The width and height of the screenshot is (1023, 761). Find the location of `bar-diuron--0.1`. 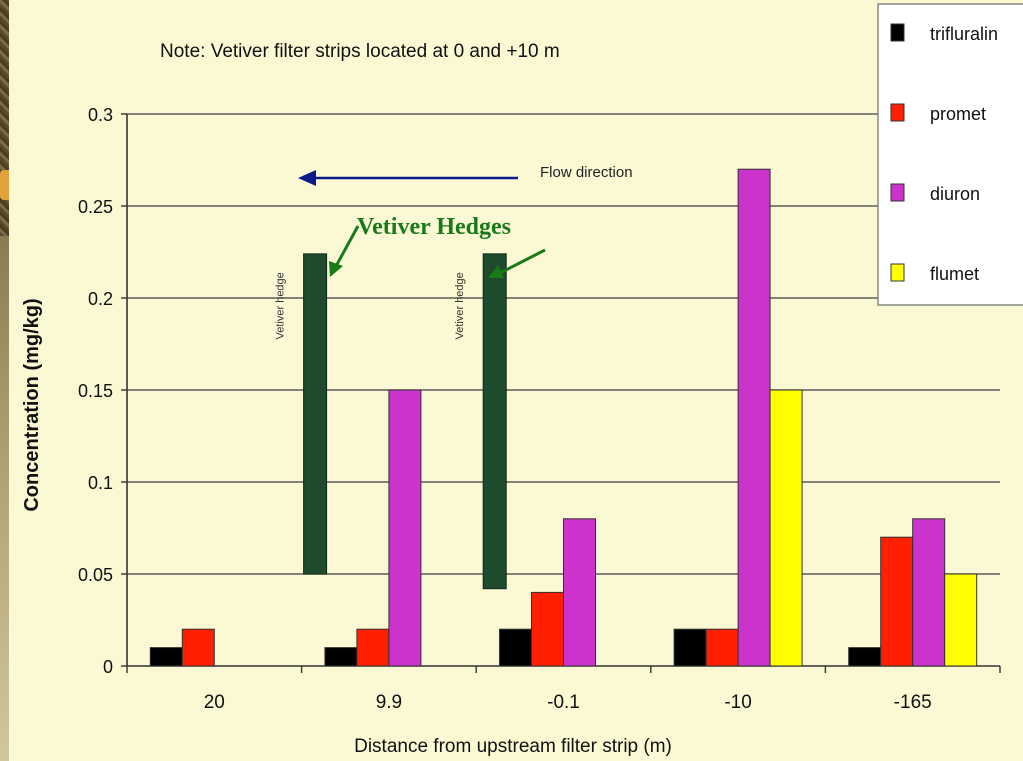

bar-diuron--0.1 is located at coordinates (579, 592).